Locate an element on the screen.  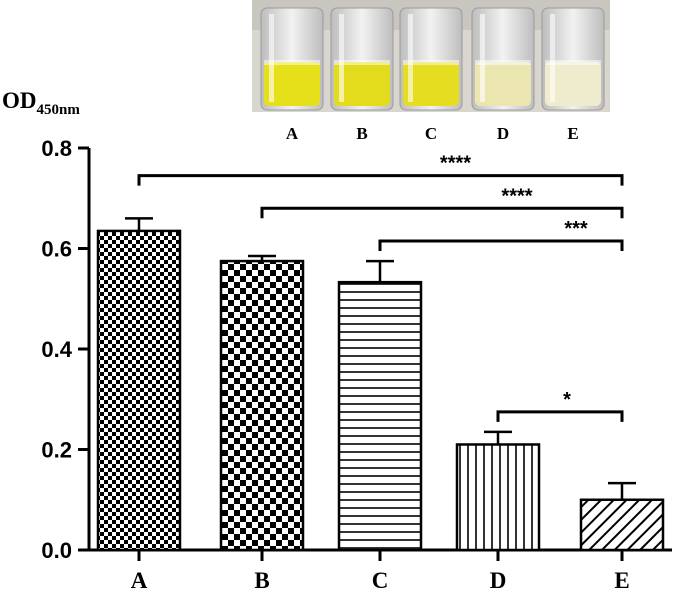
vials-photo: A B C D E is located at coordinates (431, 76).